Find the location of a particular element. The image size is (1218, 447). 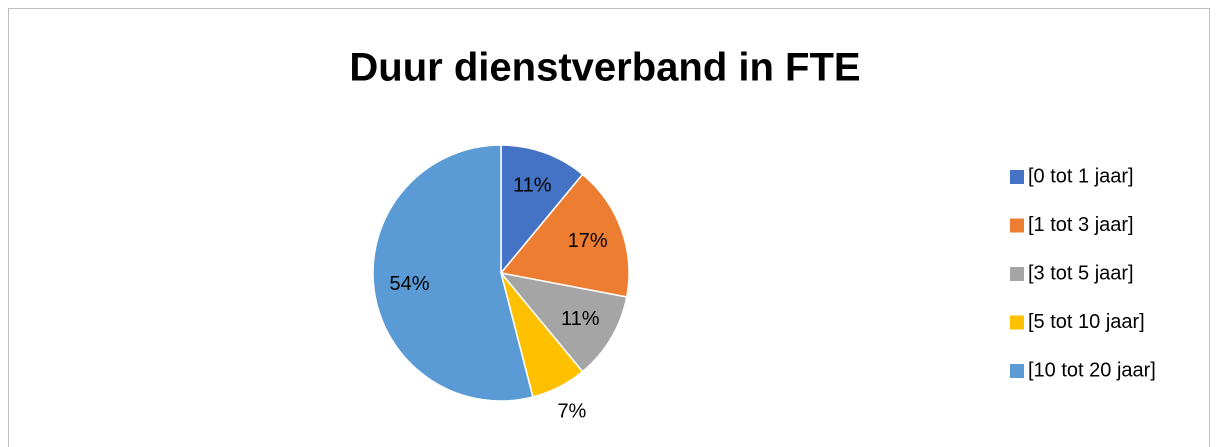

data-label: 7% is located at coordinates (571, 411).